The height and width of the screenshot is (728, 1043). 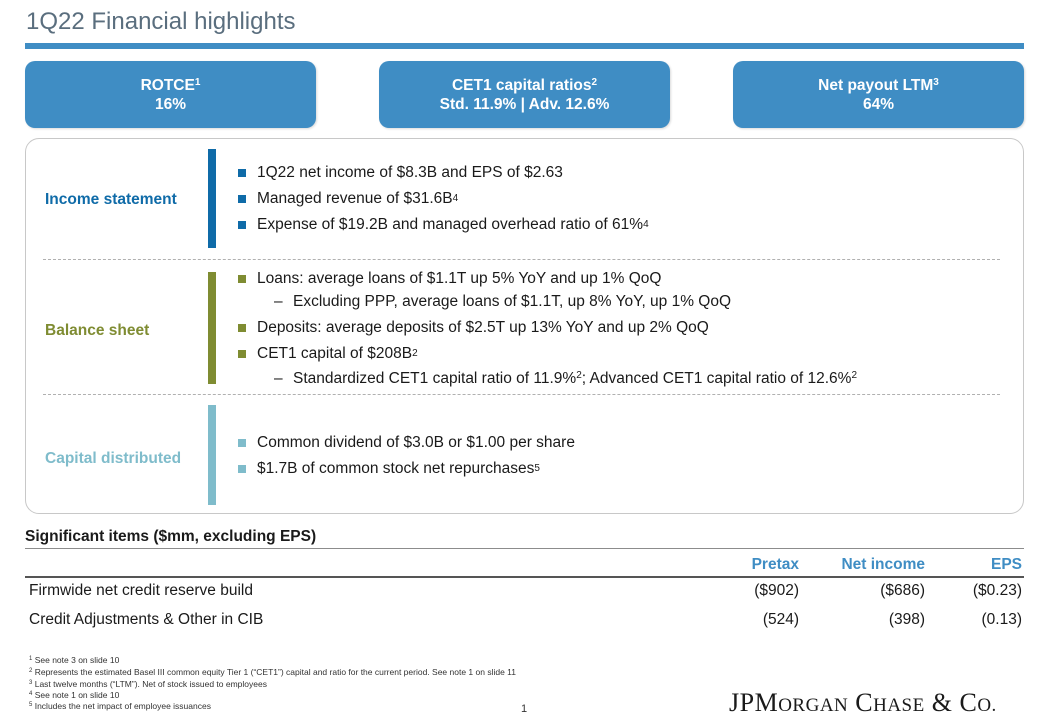 What do you see at coordinates (906, 619) in the screenshot?
I see `table-cell-net-income: (398)` at bounding box center [906, 619].